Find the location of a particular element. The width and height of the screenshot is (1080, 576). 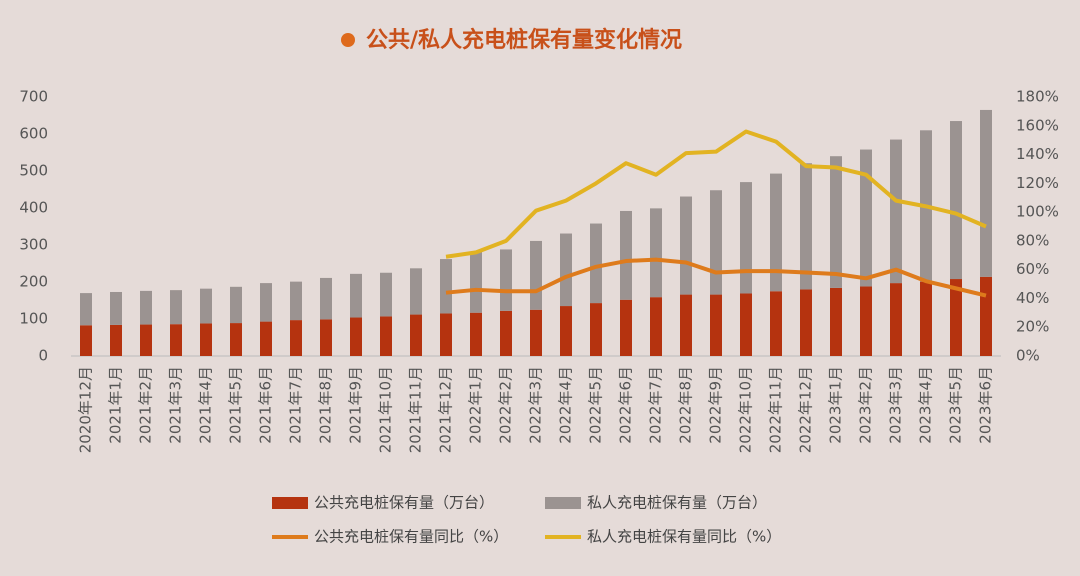

x-tick-label: 2023年5月 is located at coordinates (956, 405).